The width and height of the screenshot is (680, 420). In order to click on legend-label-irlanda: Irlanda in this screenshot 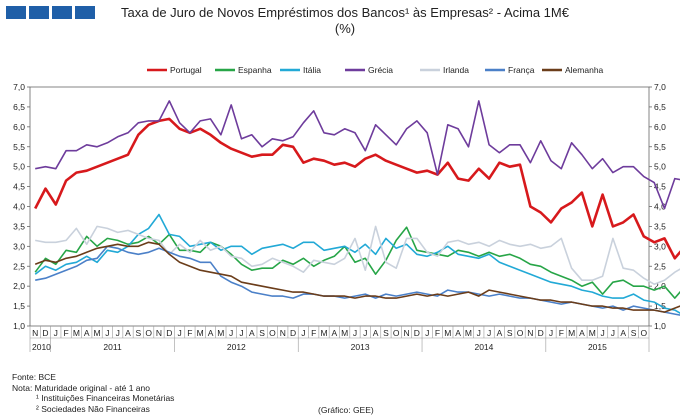, I will do `click(456, 70)`.